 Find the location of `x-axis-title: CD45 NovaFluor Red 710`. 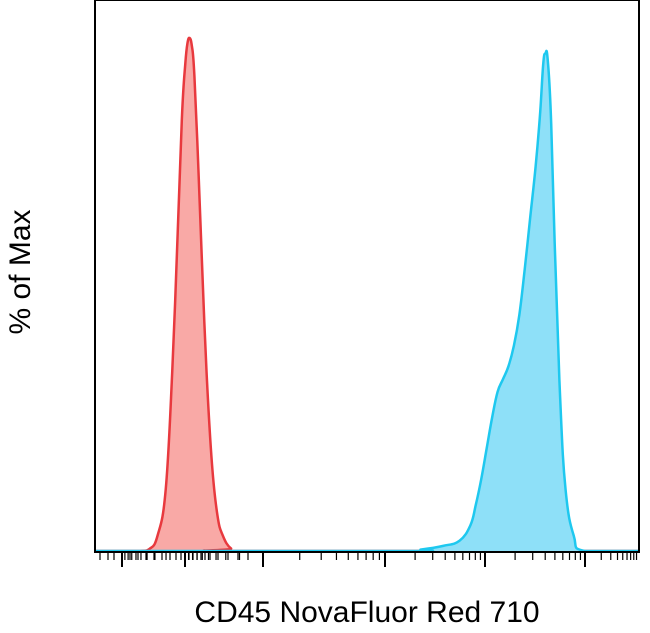

x-axis-title: CD45 NovaFluor Red 710 is located at coordinates (366, 612).